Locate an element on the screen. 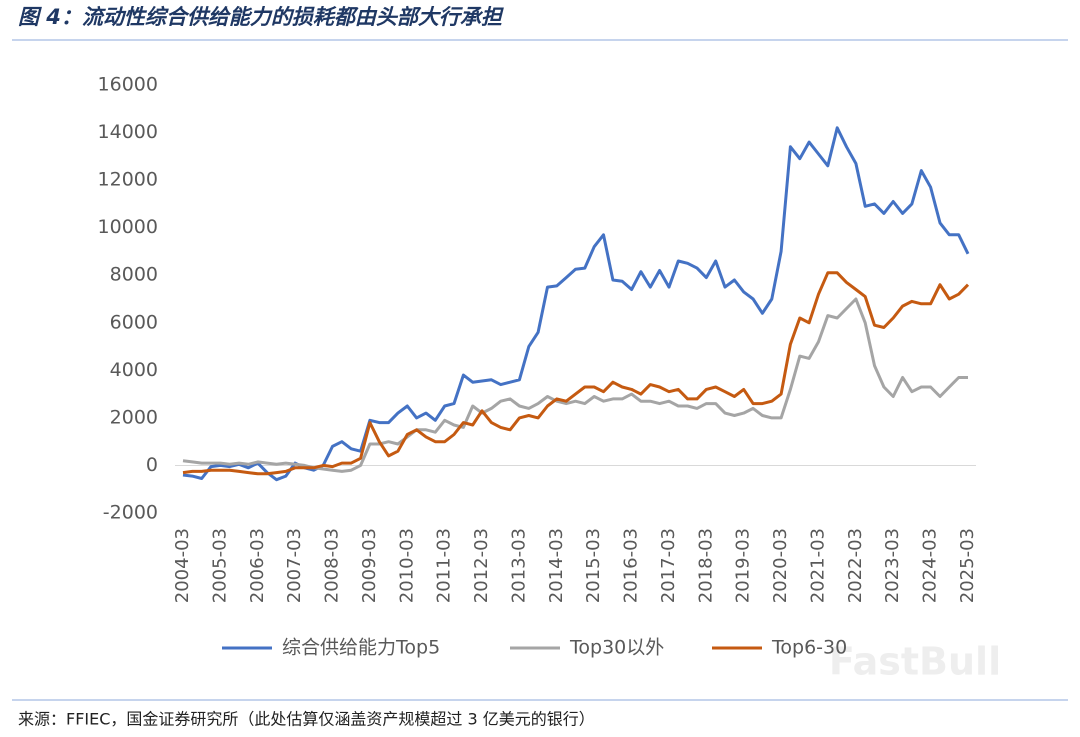  x-tick-label: 2021-03 is located at coordinates (817, 565).